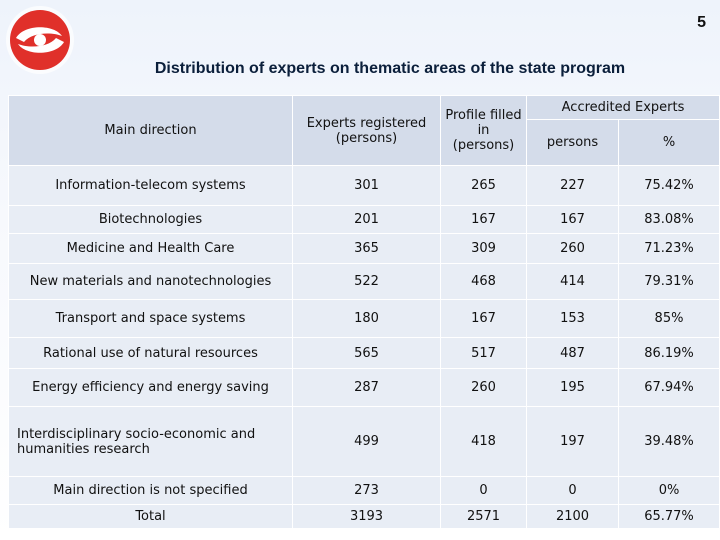 The height and width of the screenshot is (540, 720). What do you see at coordinates (150, 353) in the screenshot?
I see `row-direction: Rational use of natural resources` at bounding box center [150, 353].